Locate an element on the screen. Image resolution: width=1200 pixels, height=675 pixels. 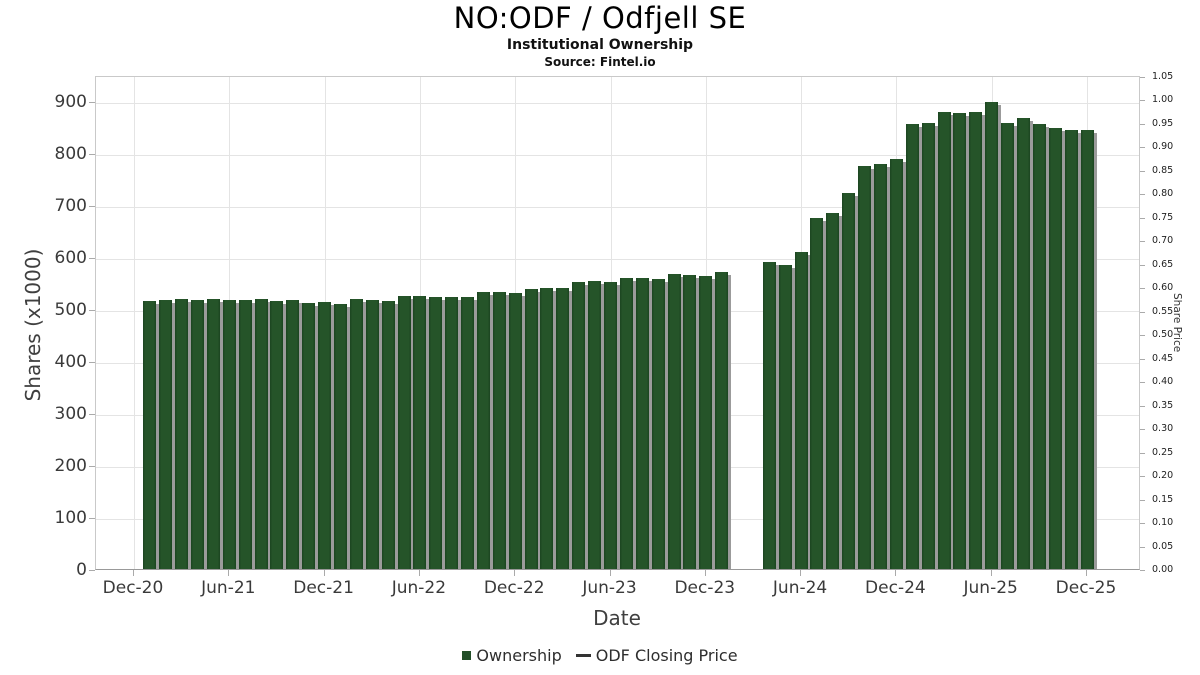
legend-item-closing-price: ODF Closing Price is located at coordinates (656, 655).